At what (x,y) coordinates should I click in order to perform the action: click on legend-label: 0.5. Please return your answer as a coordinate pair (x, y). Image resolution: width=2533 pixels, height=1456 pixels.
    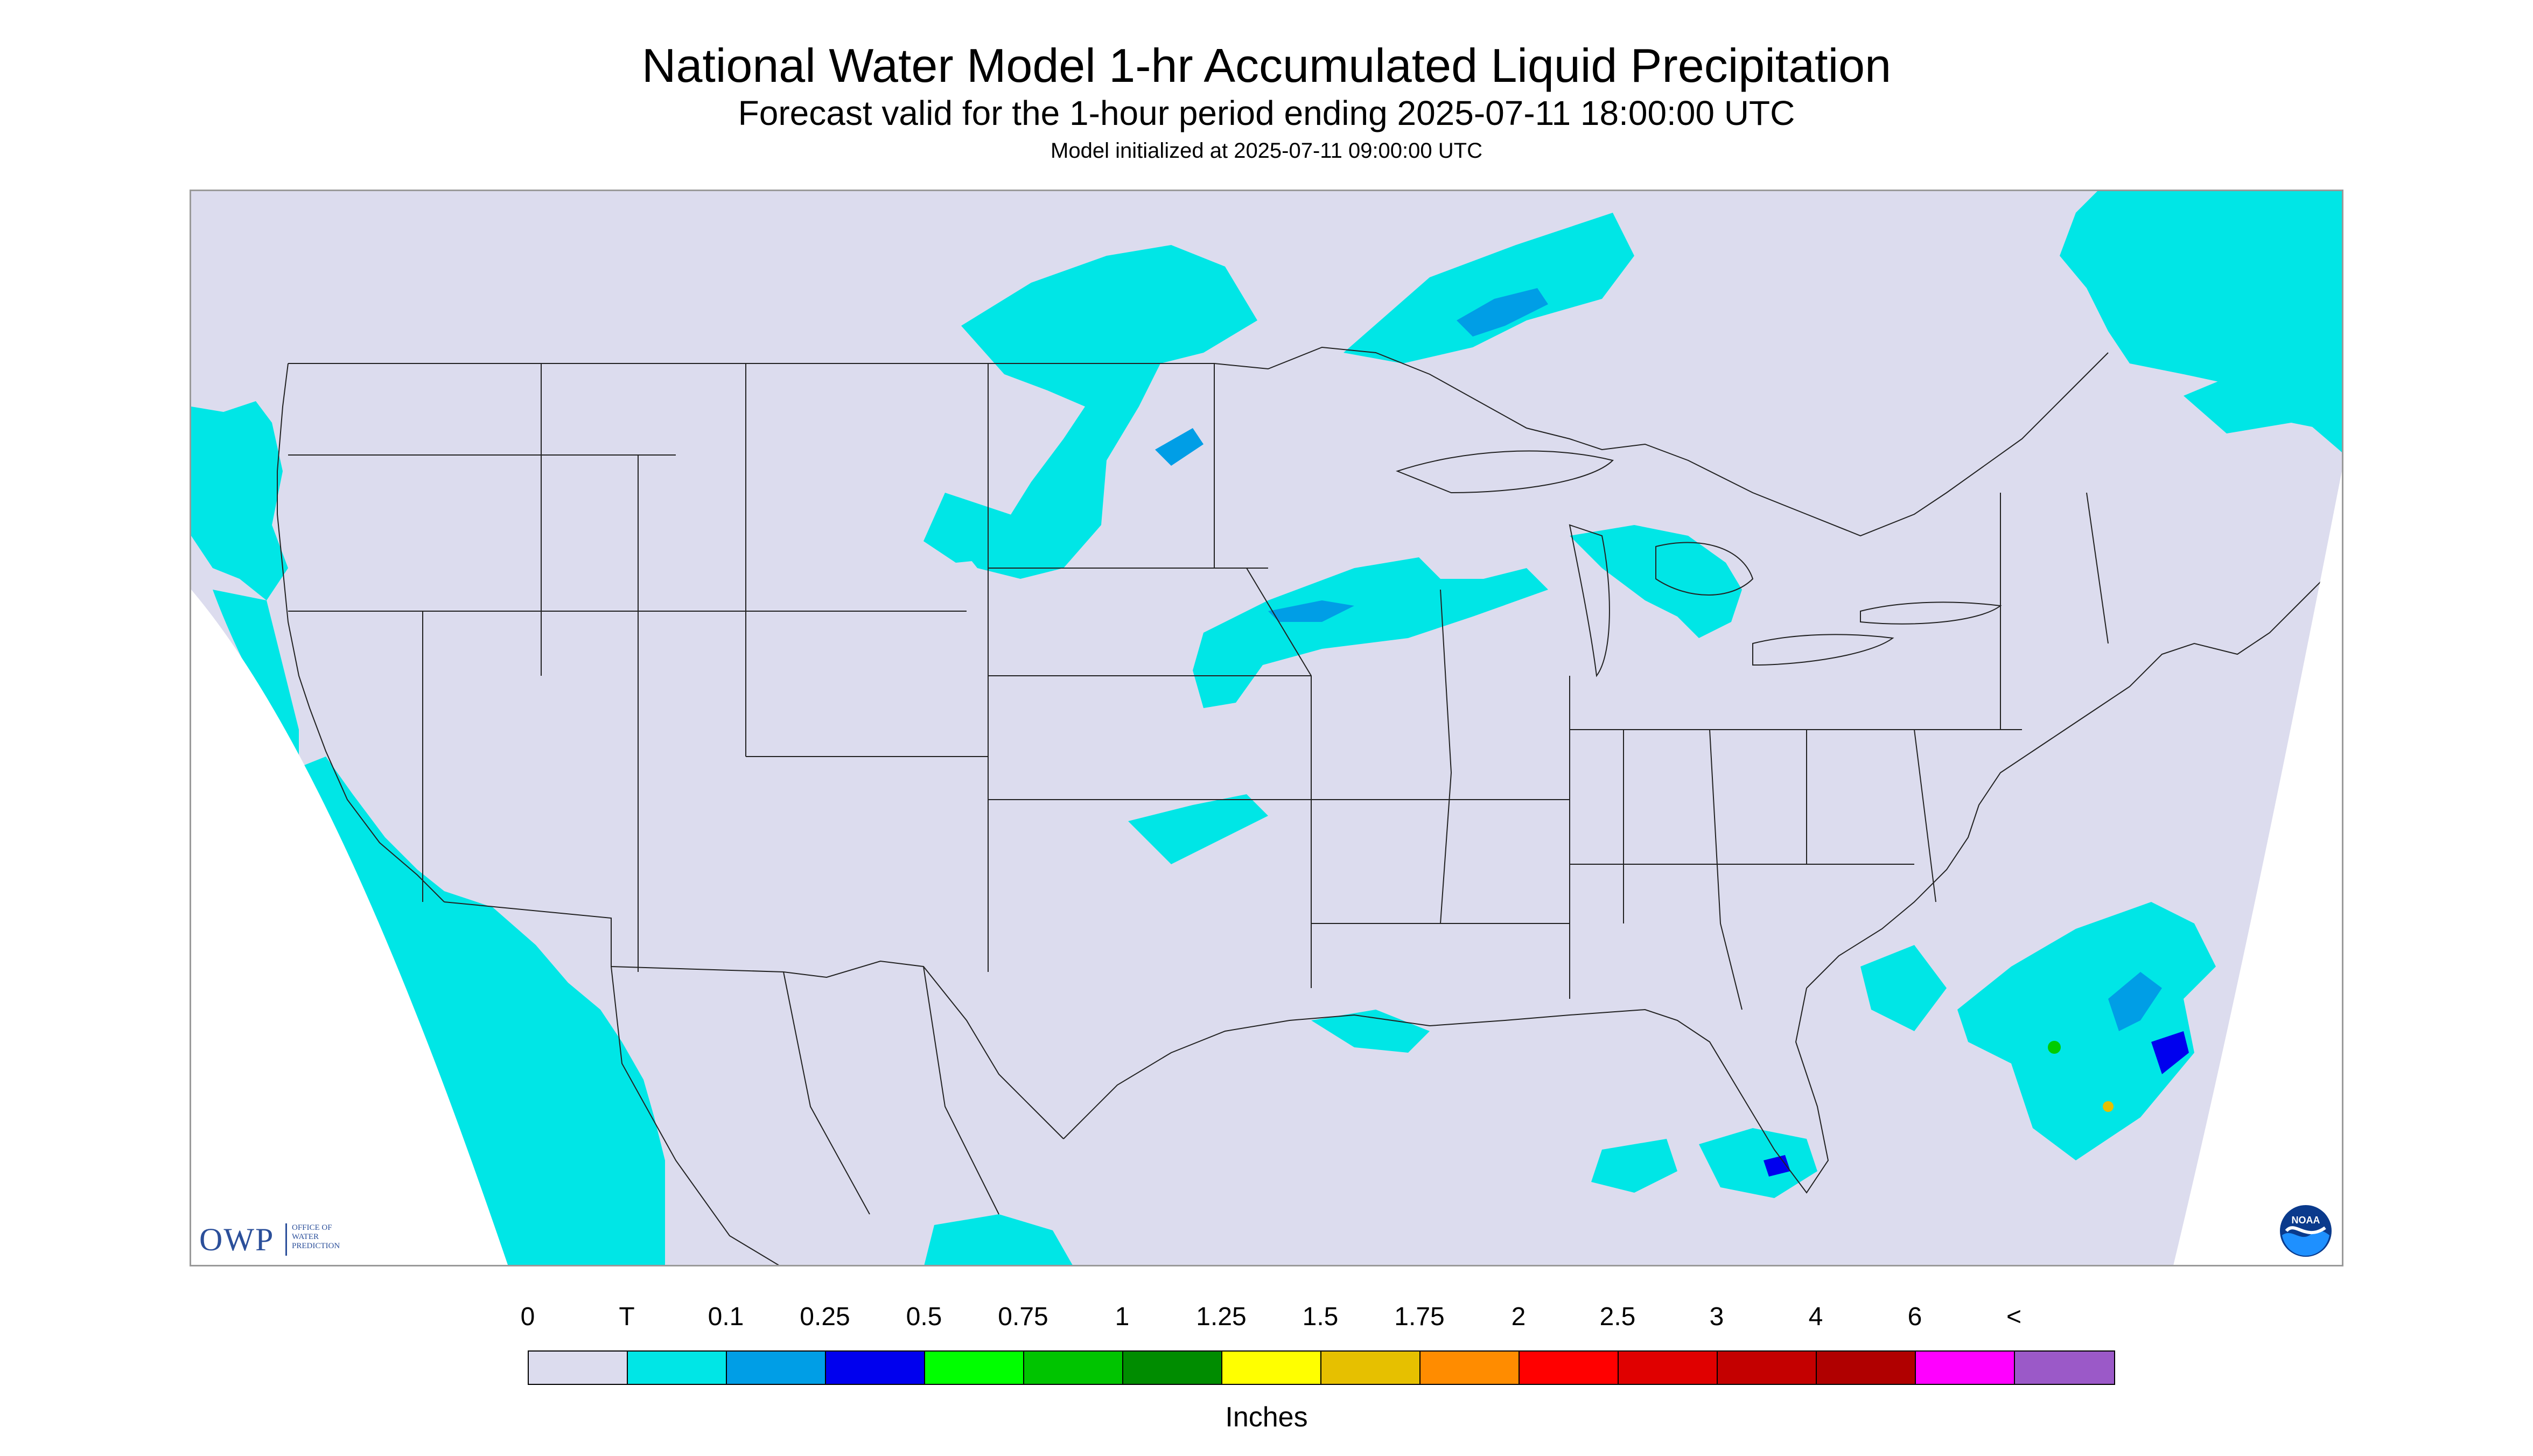
    Looking at the image, I should click on (924, 1317).